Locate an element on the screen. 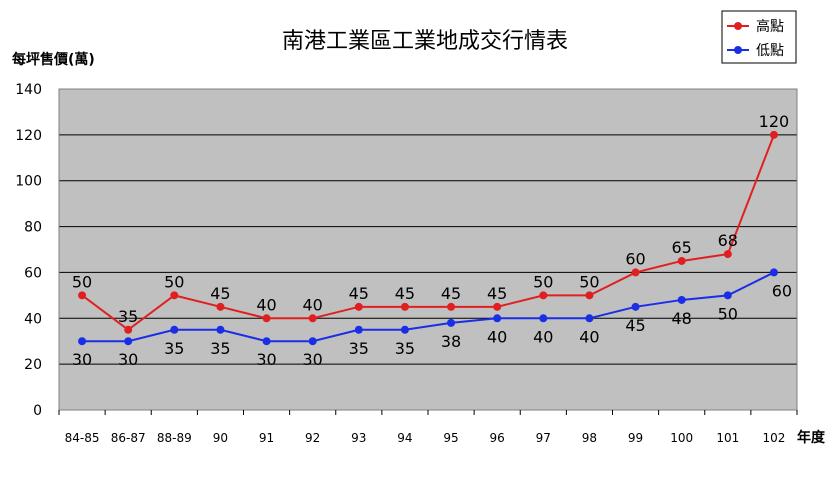 The image size is (840, 478). x-tick-label: 98 is located at coordinates (589, 438).